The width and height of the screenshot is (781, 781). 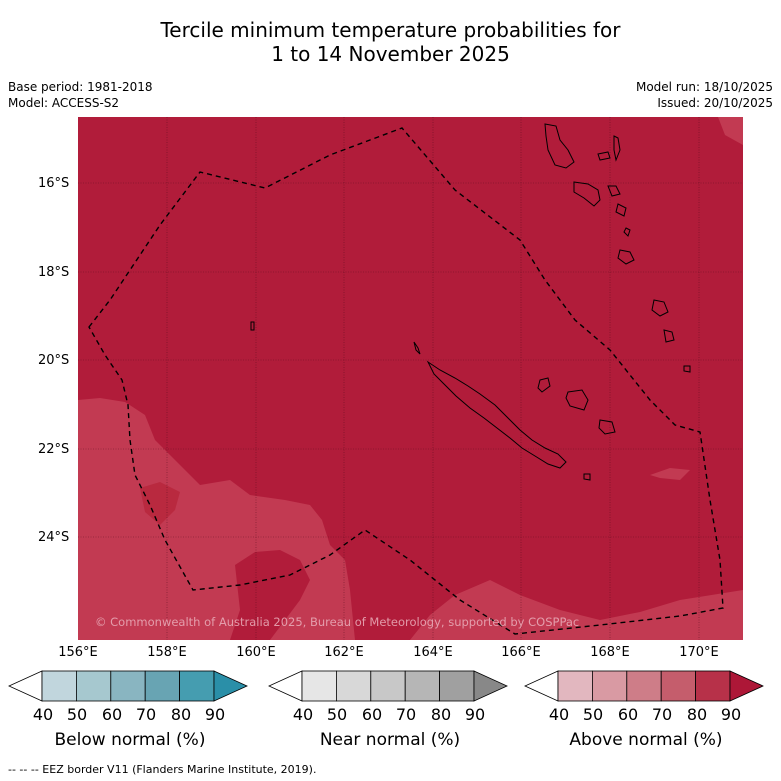 What do you see at coordinates (697, 714) in the screenshot?
I see `tick-above-80: 80` at bounding box center [697, 714].